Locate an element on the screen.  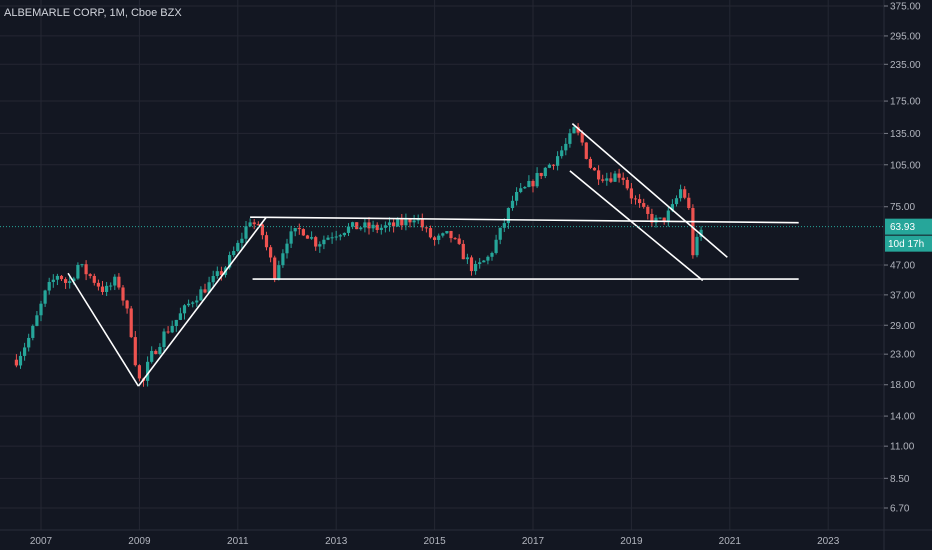
trendline-range-top is located at coordinates (524, 220).